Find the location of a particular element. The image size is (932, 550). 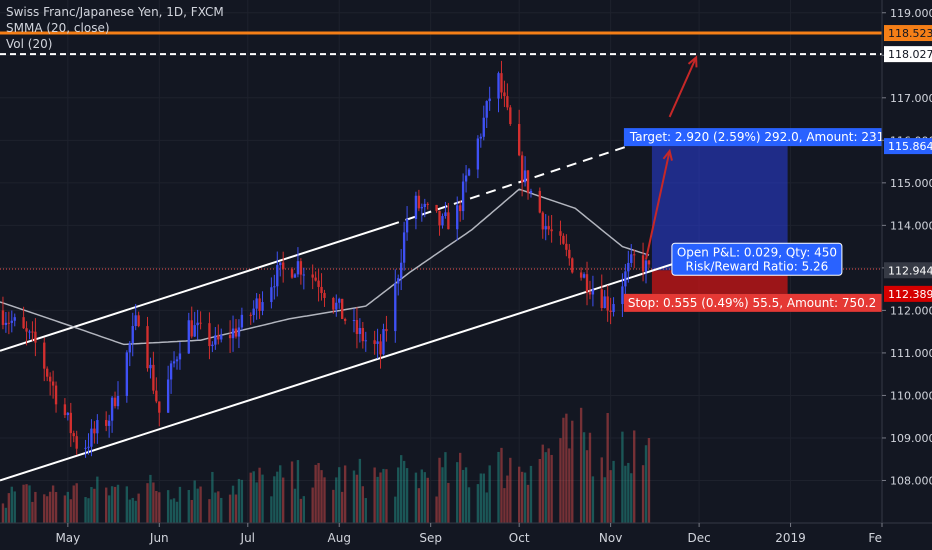

horizontal-lines is located at coordinates (441, 43).